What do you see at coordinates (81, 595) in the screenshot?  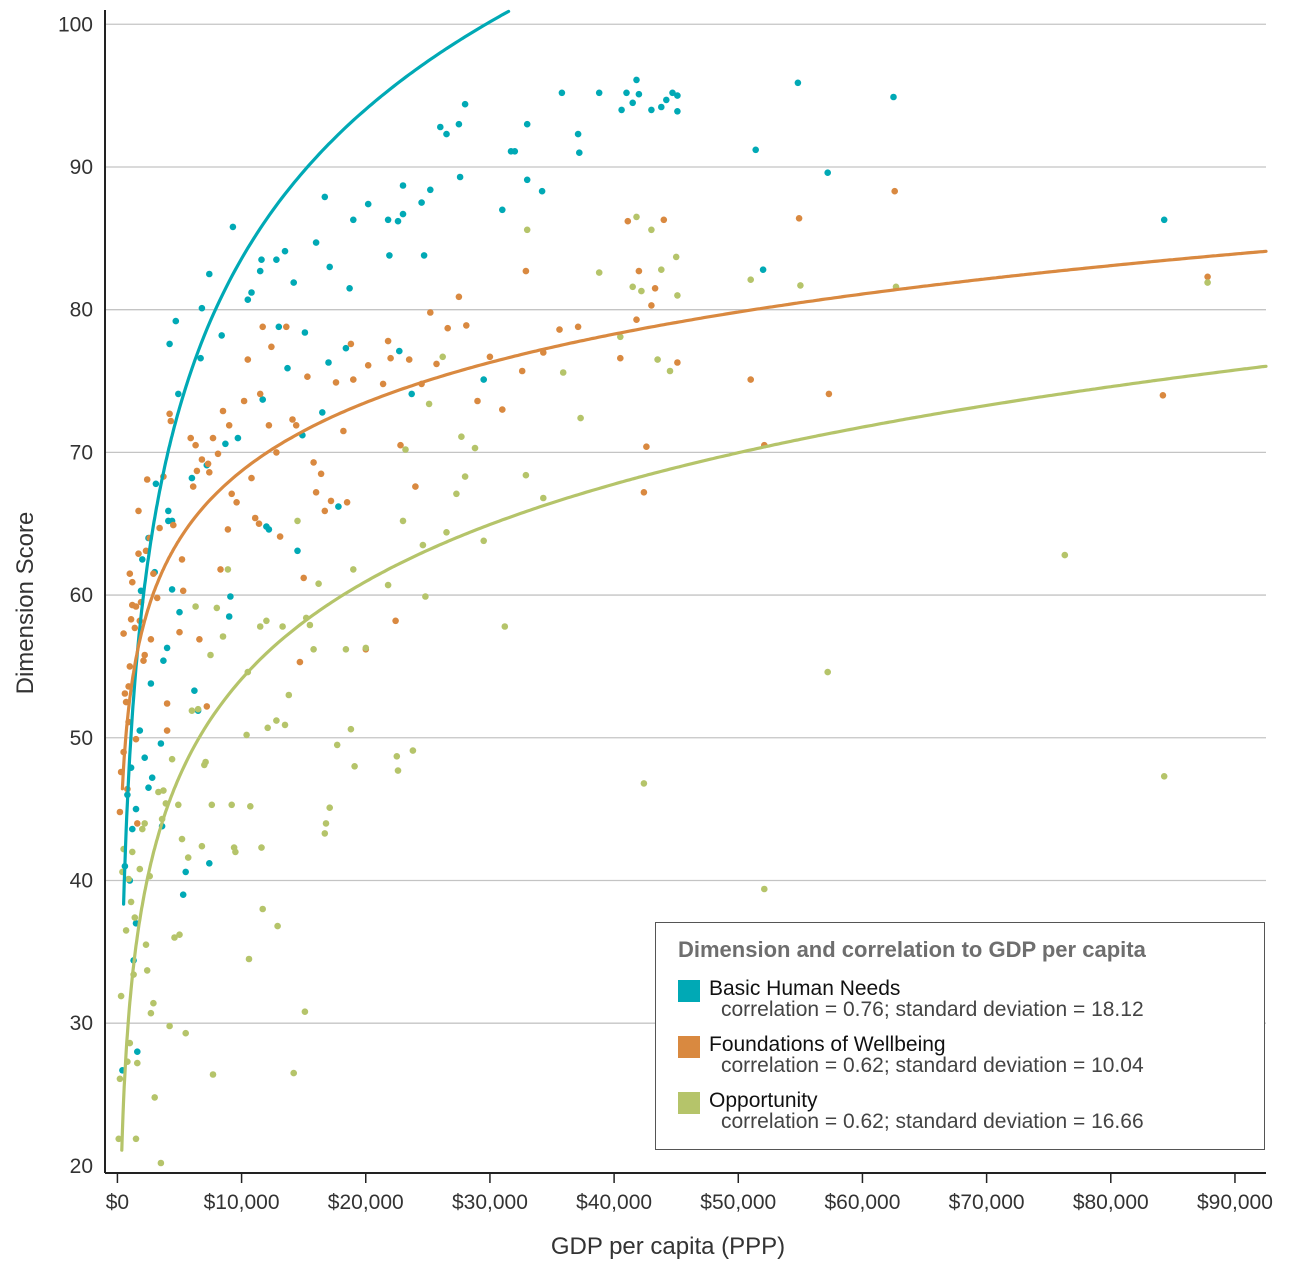 I see `y-tick-label: 60` at bounding box center [81, 595].